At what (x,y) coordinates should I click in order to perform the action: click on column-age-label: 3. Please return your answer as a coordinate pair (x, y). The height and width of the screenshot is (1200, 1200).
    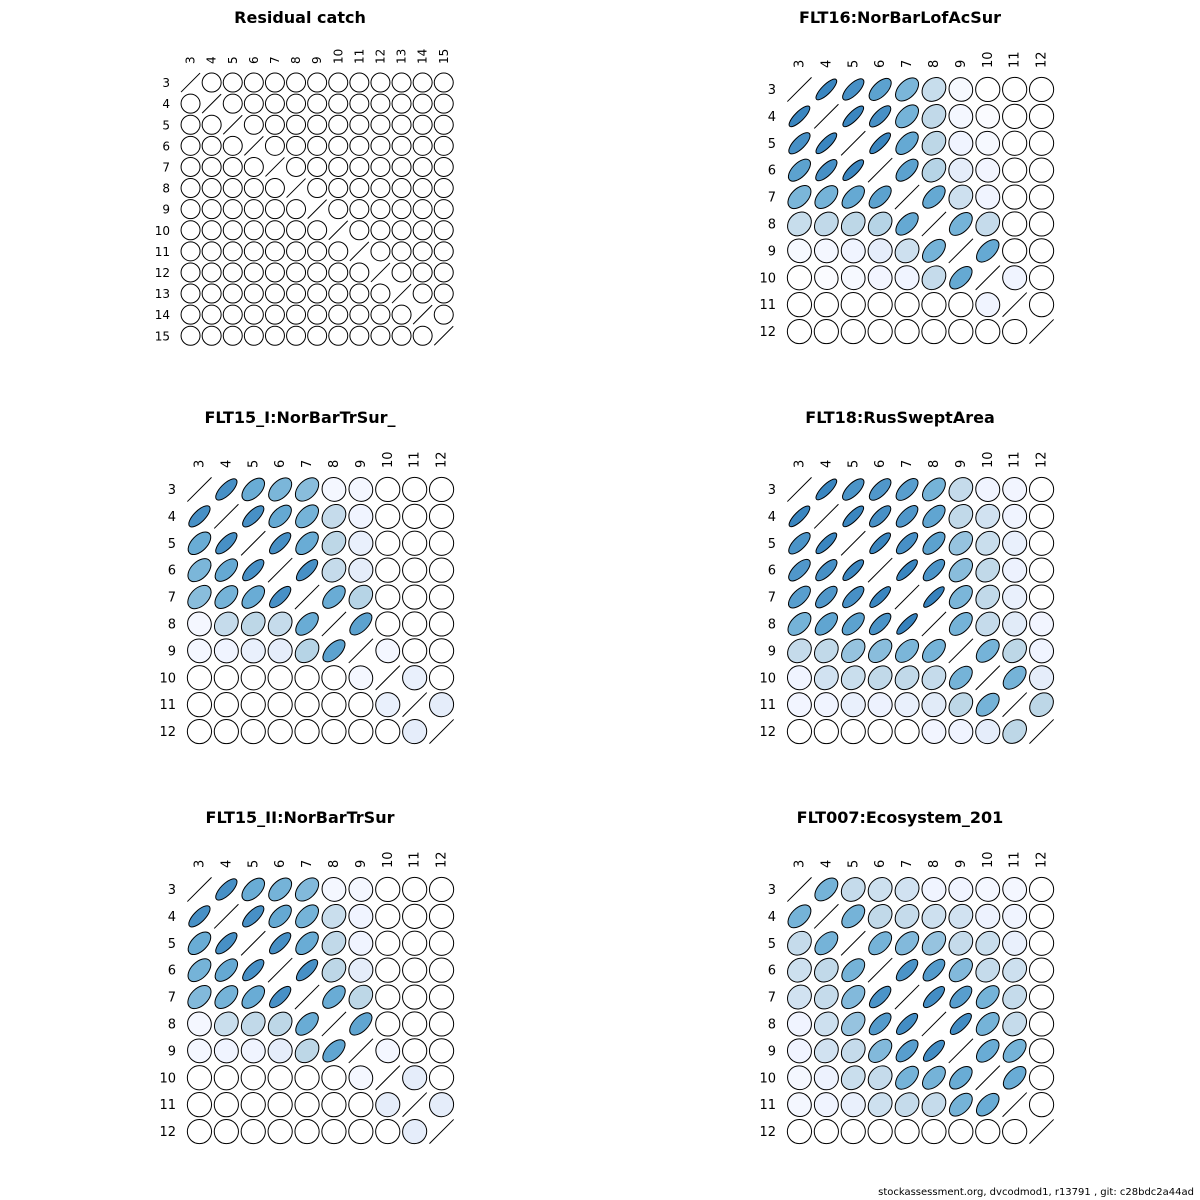
    Looking at the image, I should click on (799, 464).